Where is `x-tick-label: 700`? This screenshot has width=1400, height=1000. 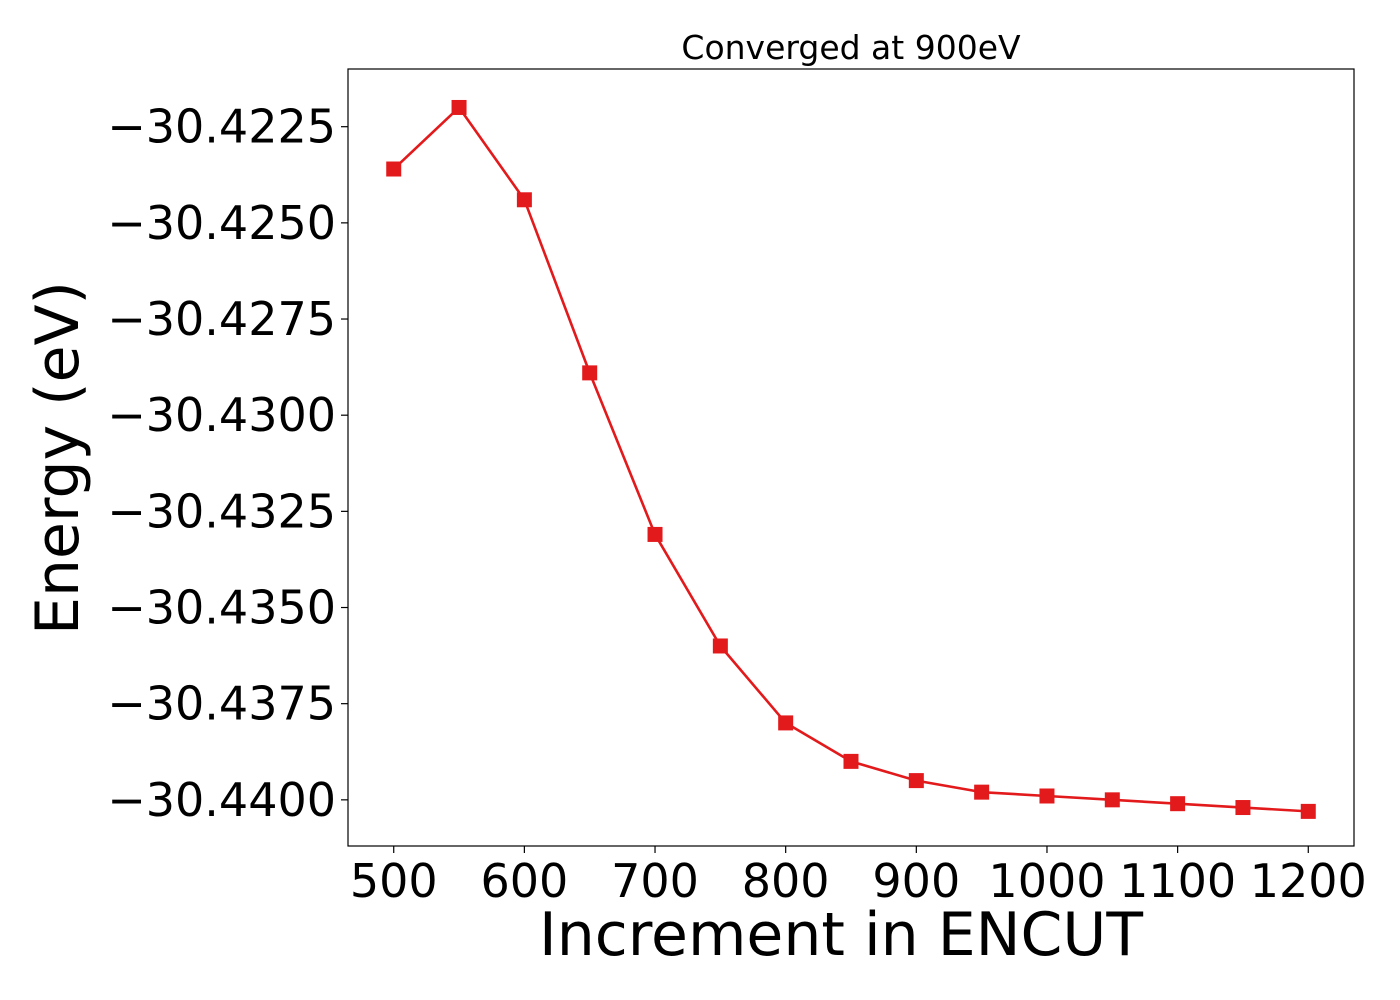
x-tick-label: 700 is located at coordinates (655, 881).